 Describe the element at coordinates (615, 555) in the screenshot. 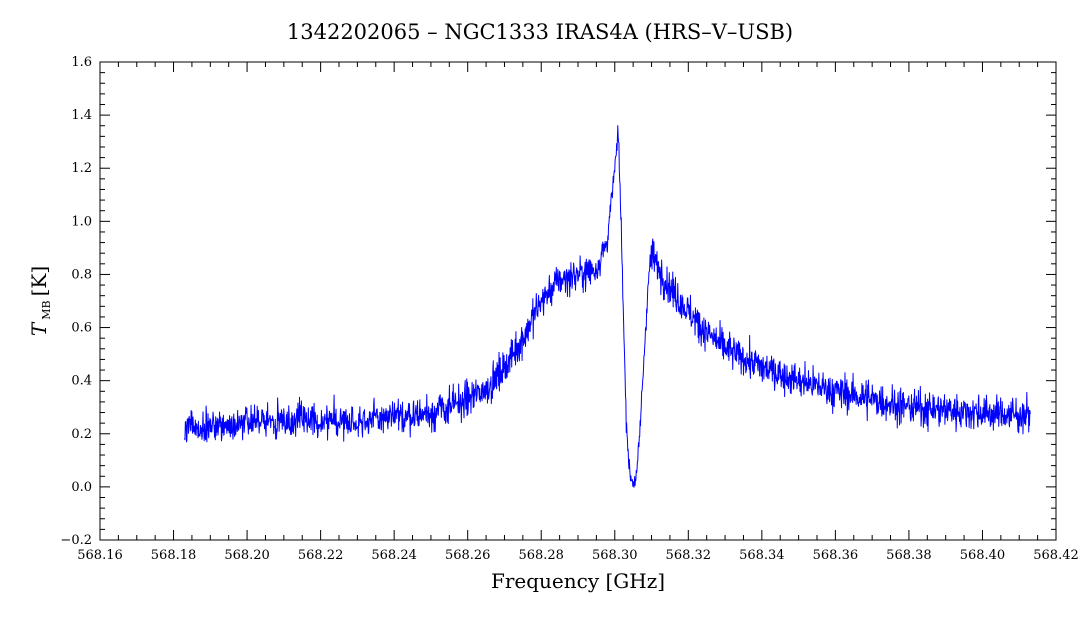

I see `x-tick-label: 568.30` at that location.